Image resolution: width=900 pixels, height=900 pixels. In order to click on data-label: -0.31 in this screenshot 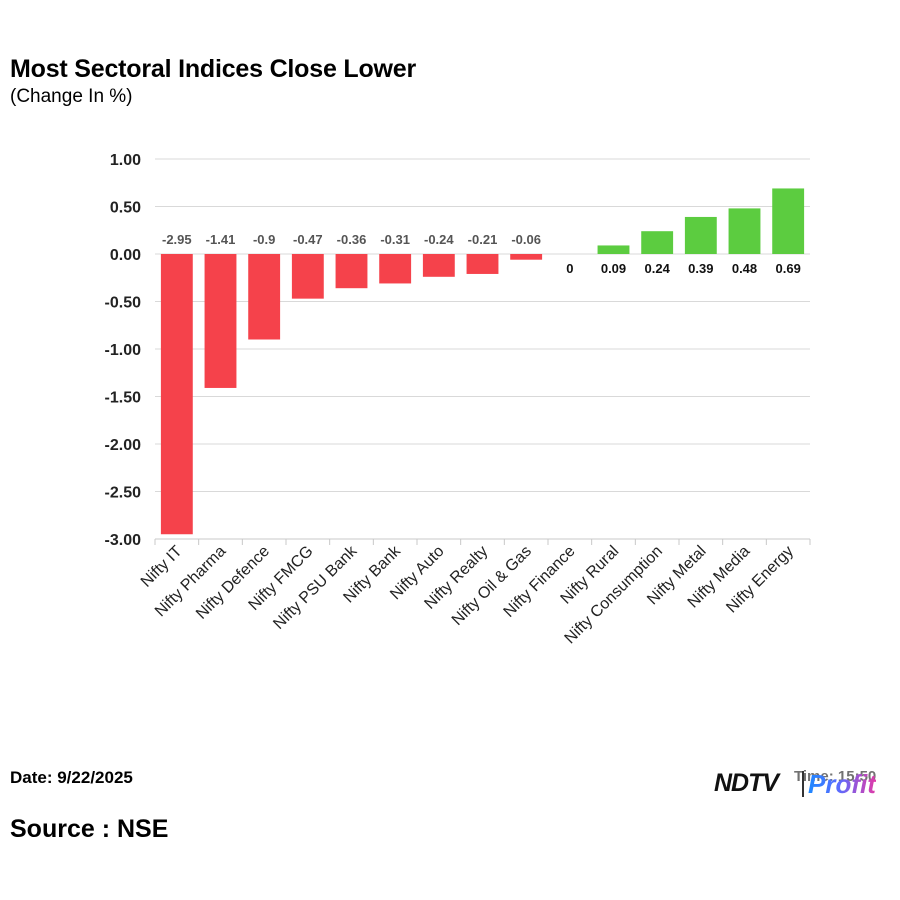, I will do `click(395, 239)`.